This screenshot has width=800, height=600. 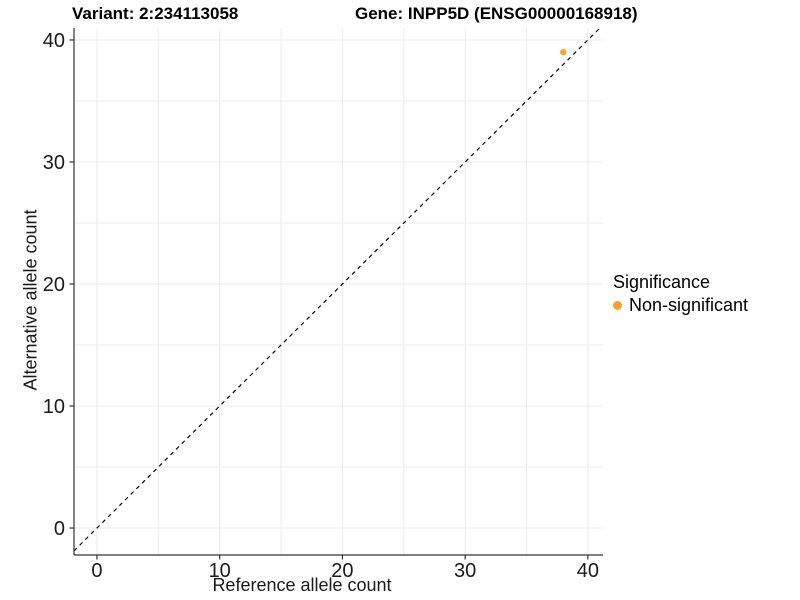 What do you see at coordinates (662, 282) in the screenshot?
I see `legend-title: Significance` at bounding box center [662, 282].